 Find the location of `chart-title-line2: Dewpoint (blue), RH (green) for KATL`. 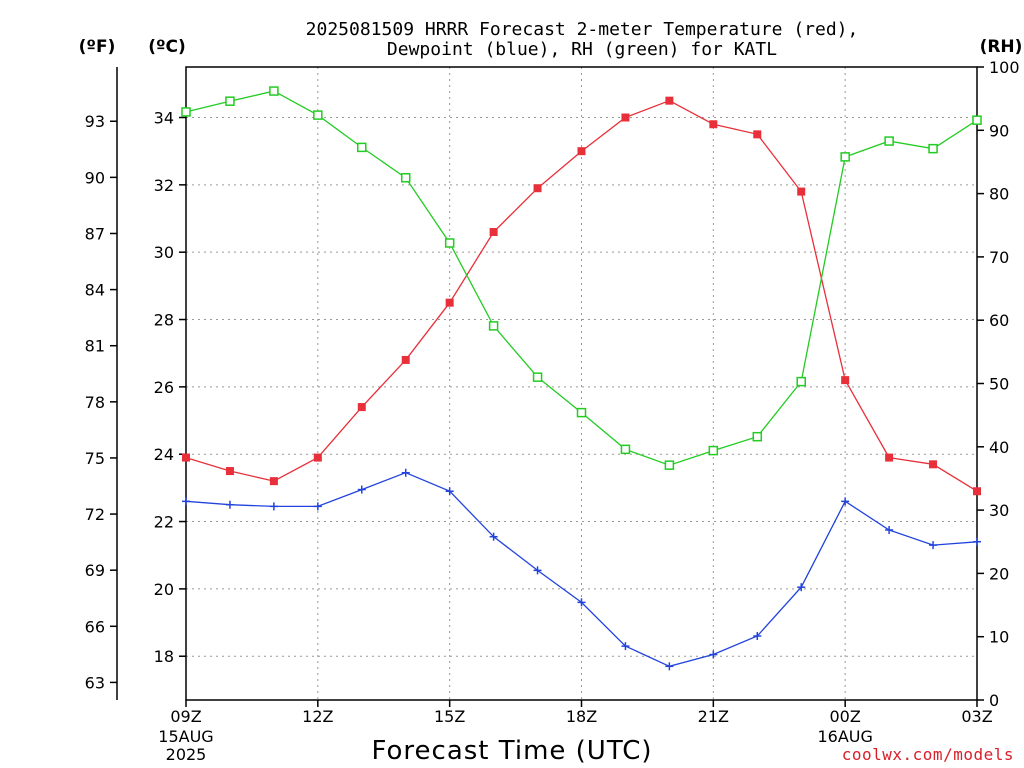

chart-title-line2: Dewpoint (blue), RH (green) for KATL is located at coordinates (582, 49).